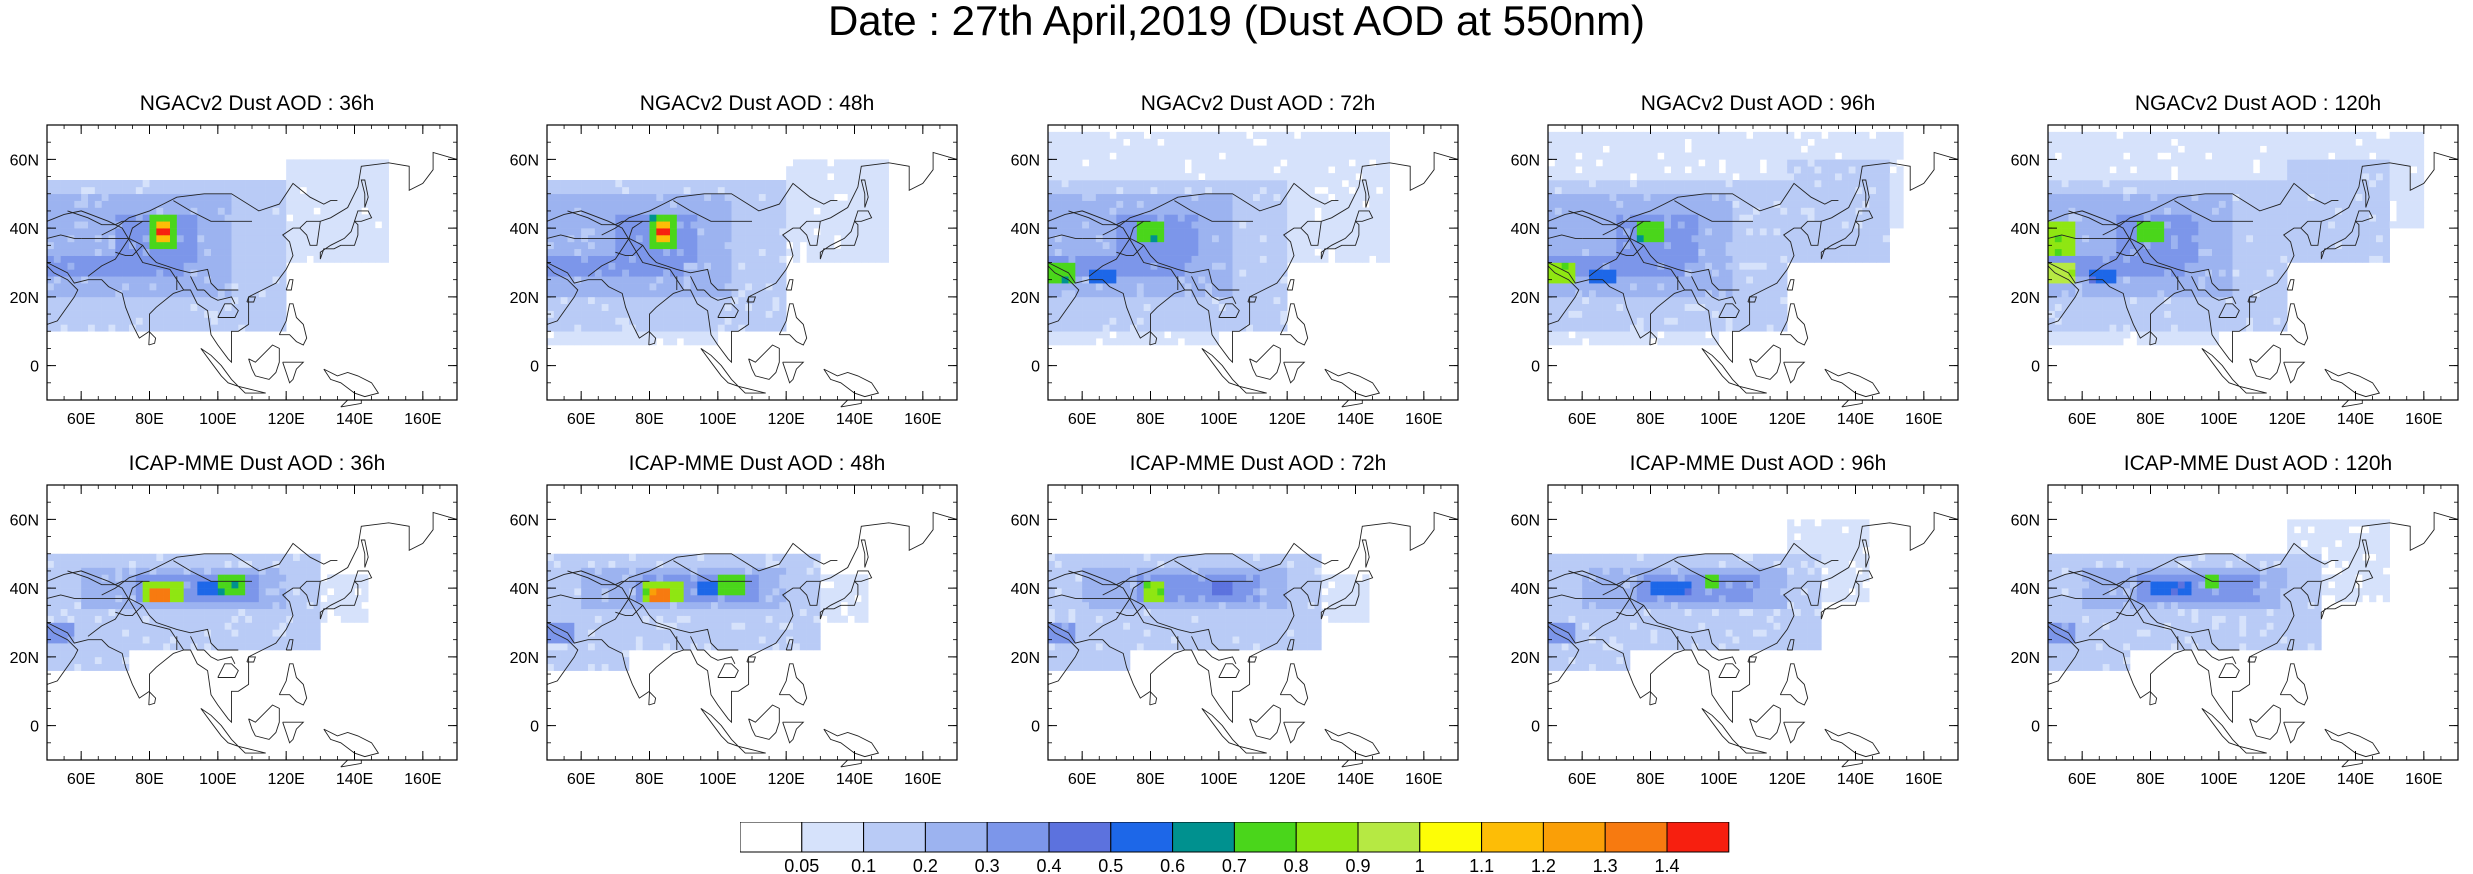 The image size is (2473, 874). I want to click on panel-title-ngac-36h: NGACv2 Dust AOD : 36h, so click(257, 103).